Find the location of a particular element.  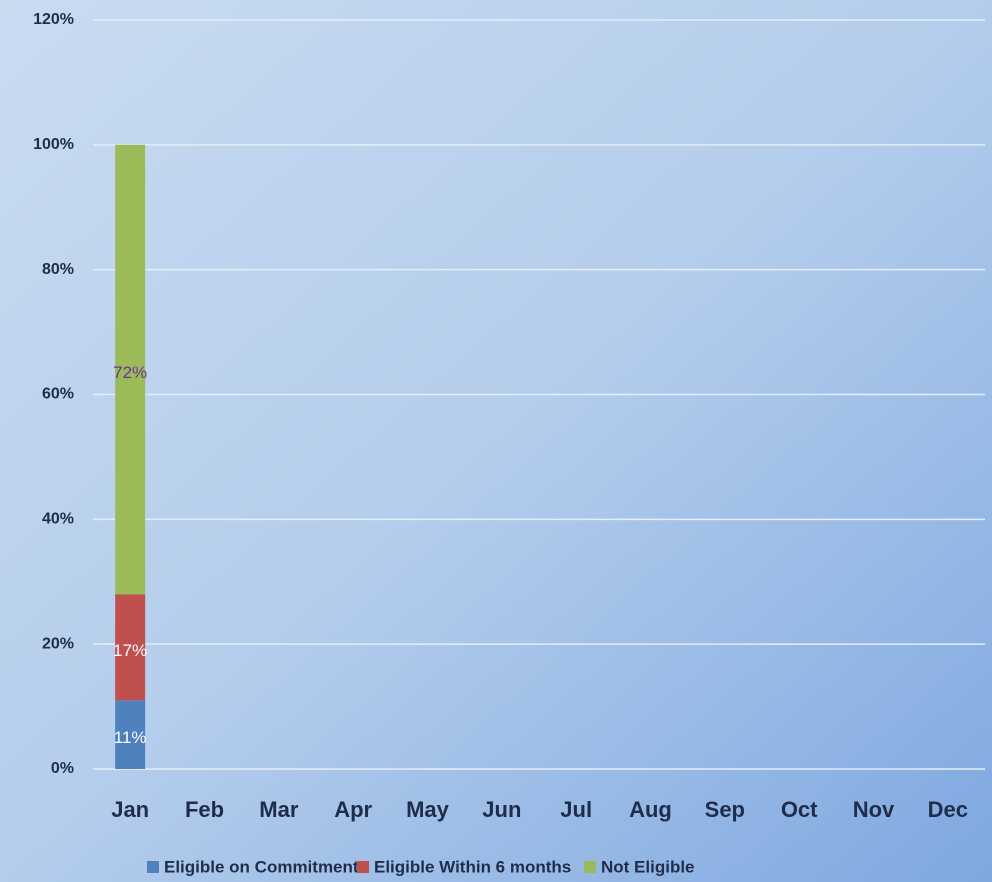

x-tick-label: Dec is located at coordinates (948, 809).